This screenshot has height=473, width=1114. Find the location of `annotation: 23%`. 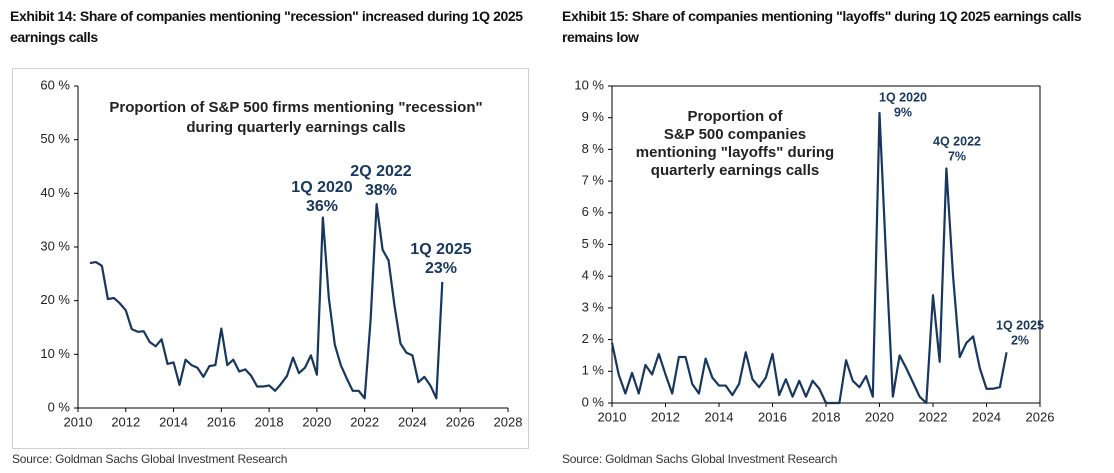

annotation: 23% is located at coordinates (441, 268).